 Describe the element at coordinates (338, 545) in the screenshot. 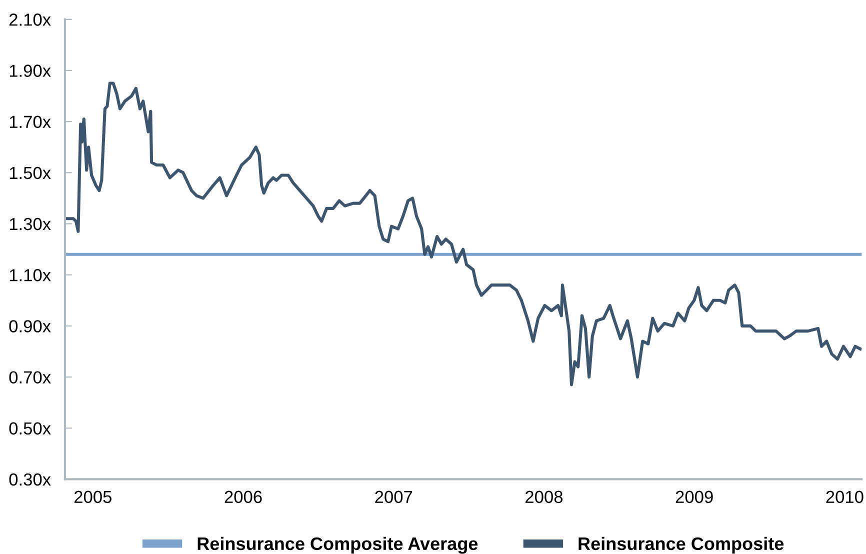

I see `legend-label: Reinsurance Composite Average` at that location.